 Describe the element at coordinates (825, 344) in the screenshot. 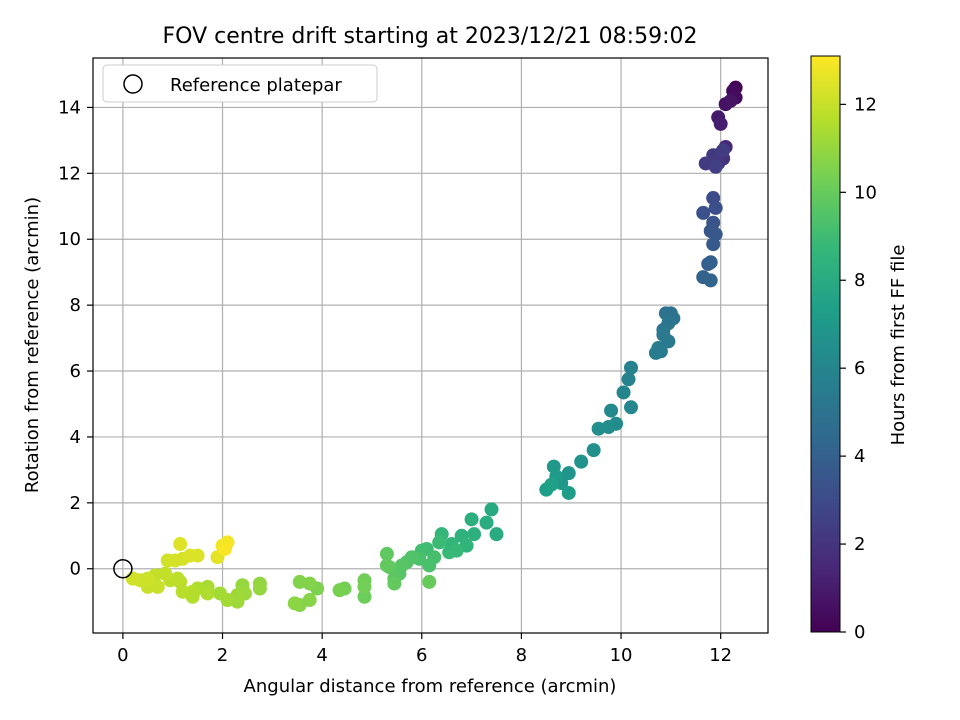

I see `colorbar` at that location.